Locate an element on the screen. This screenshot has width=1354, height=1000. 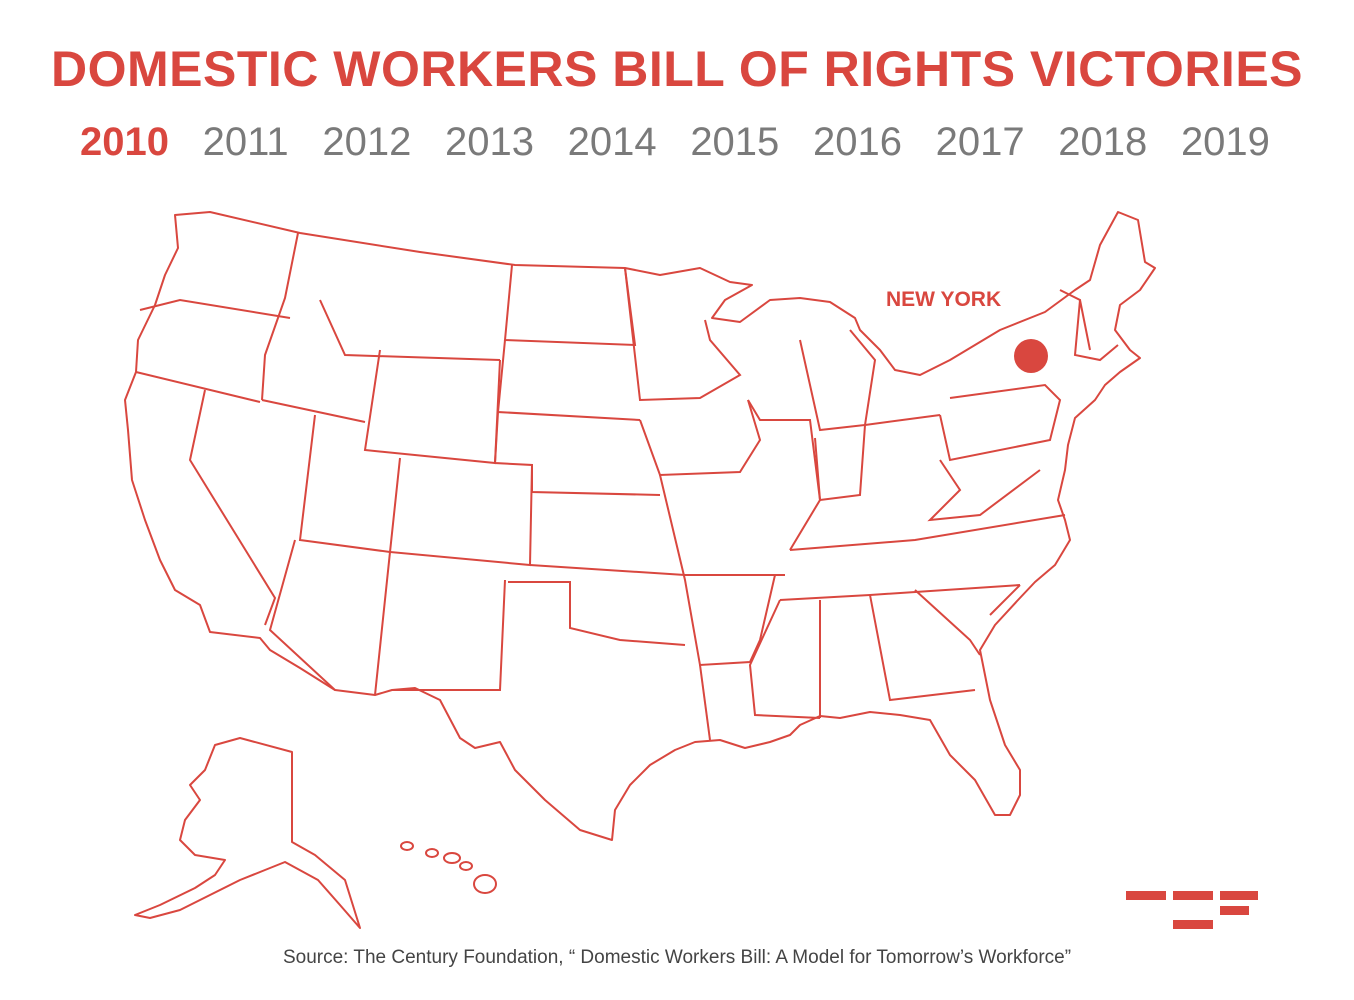
hawaii-islands is located at coordinates (448, 867).